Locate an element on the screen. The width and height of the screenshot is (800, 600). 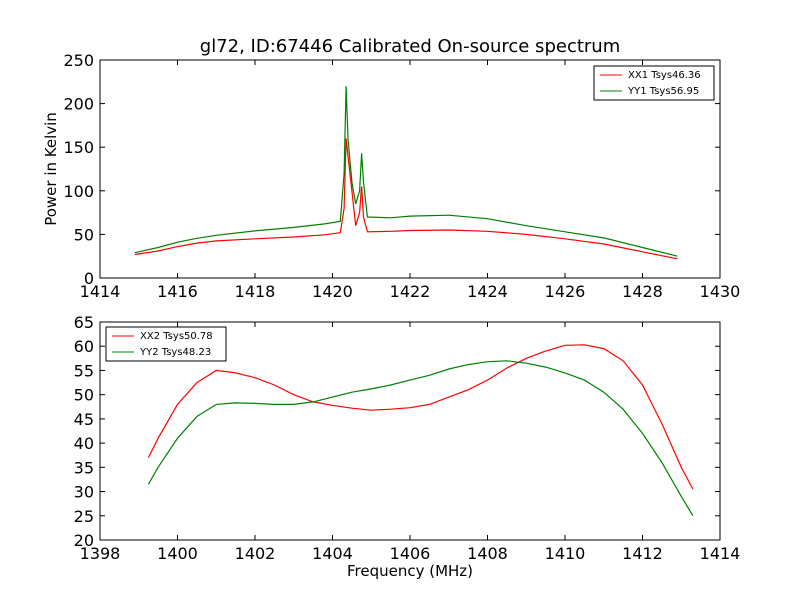
bottom-ytick-label: 40 is located at coordinates (84, 443).